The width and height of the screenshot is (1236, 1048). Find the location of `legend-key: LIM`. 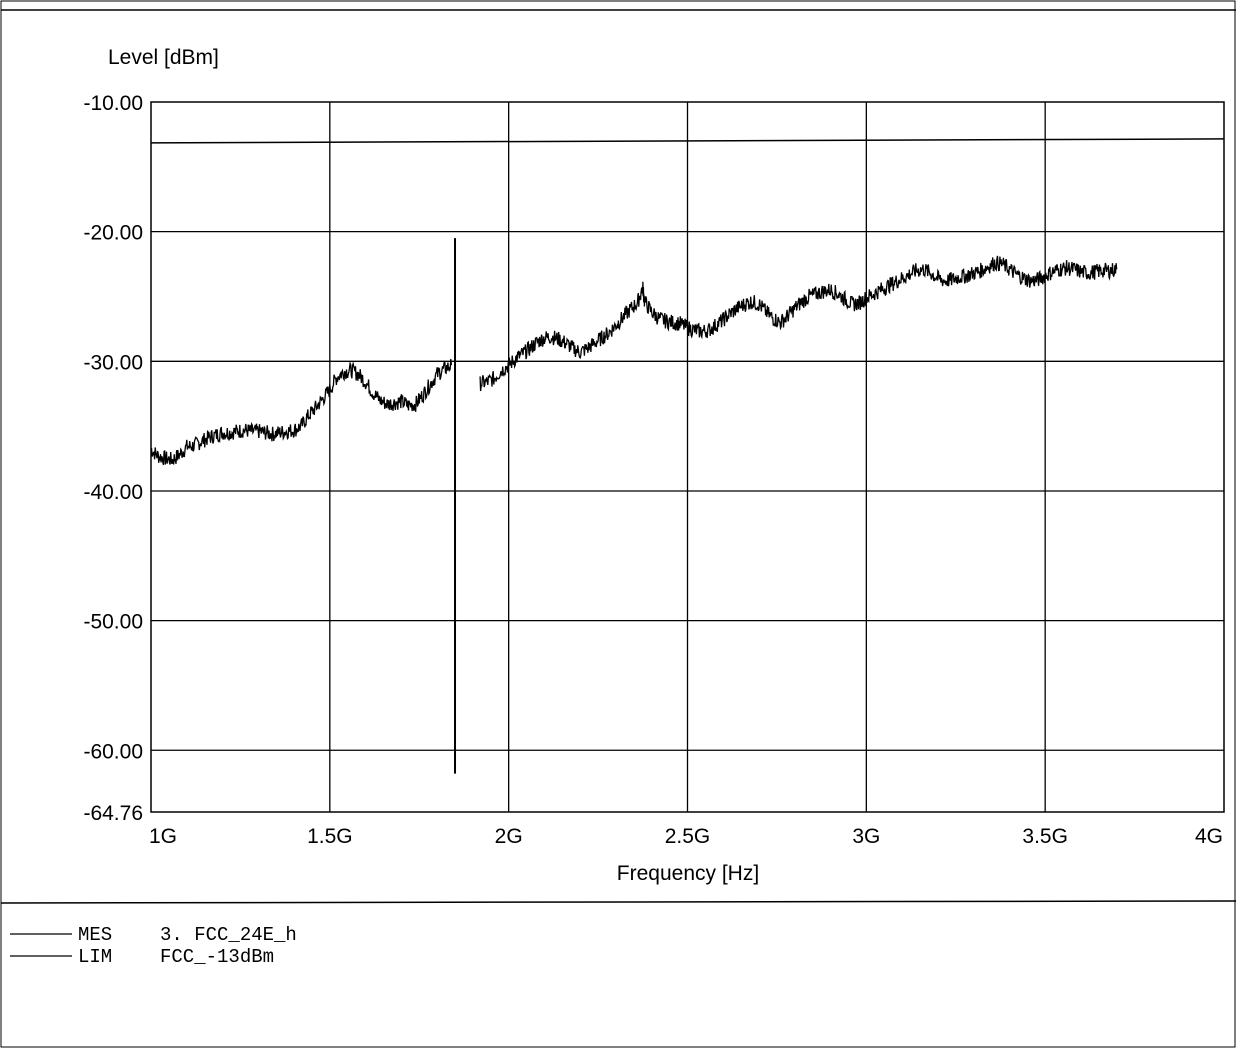

legend-key: LIM is located at coordinates (95, 957).